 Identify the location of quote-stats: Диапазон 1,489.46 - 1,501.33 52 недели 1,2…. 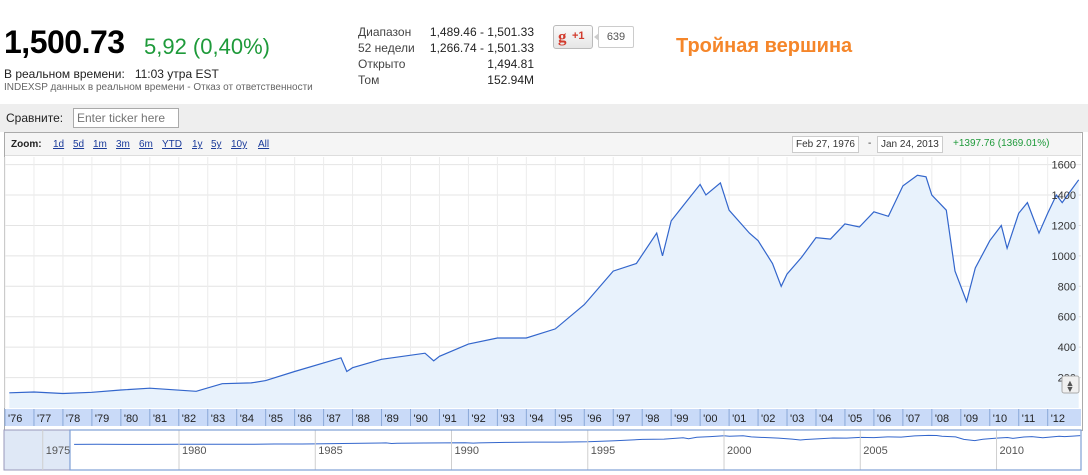
(446, 56).